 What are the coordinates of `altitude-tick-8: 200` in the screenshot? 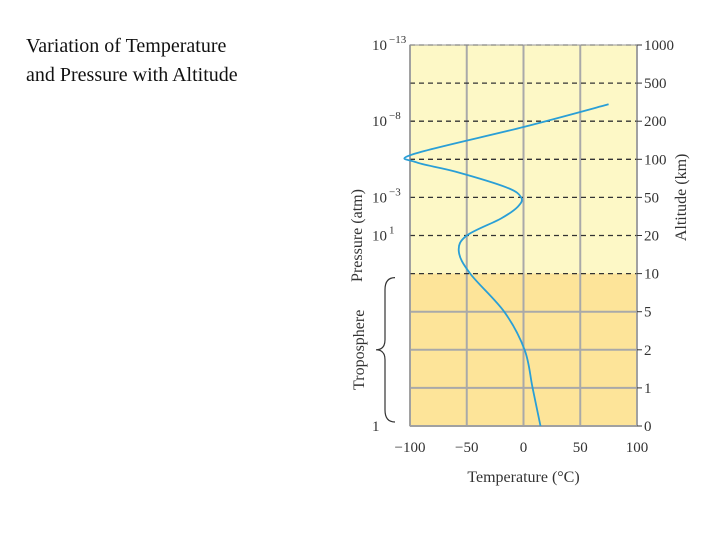 It's located at (655, 122).